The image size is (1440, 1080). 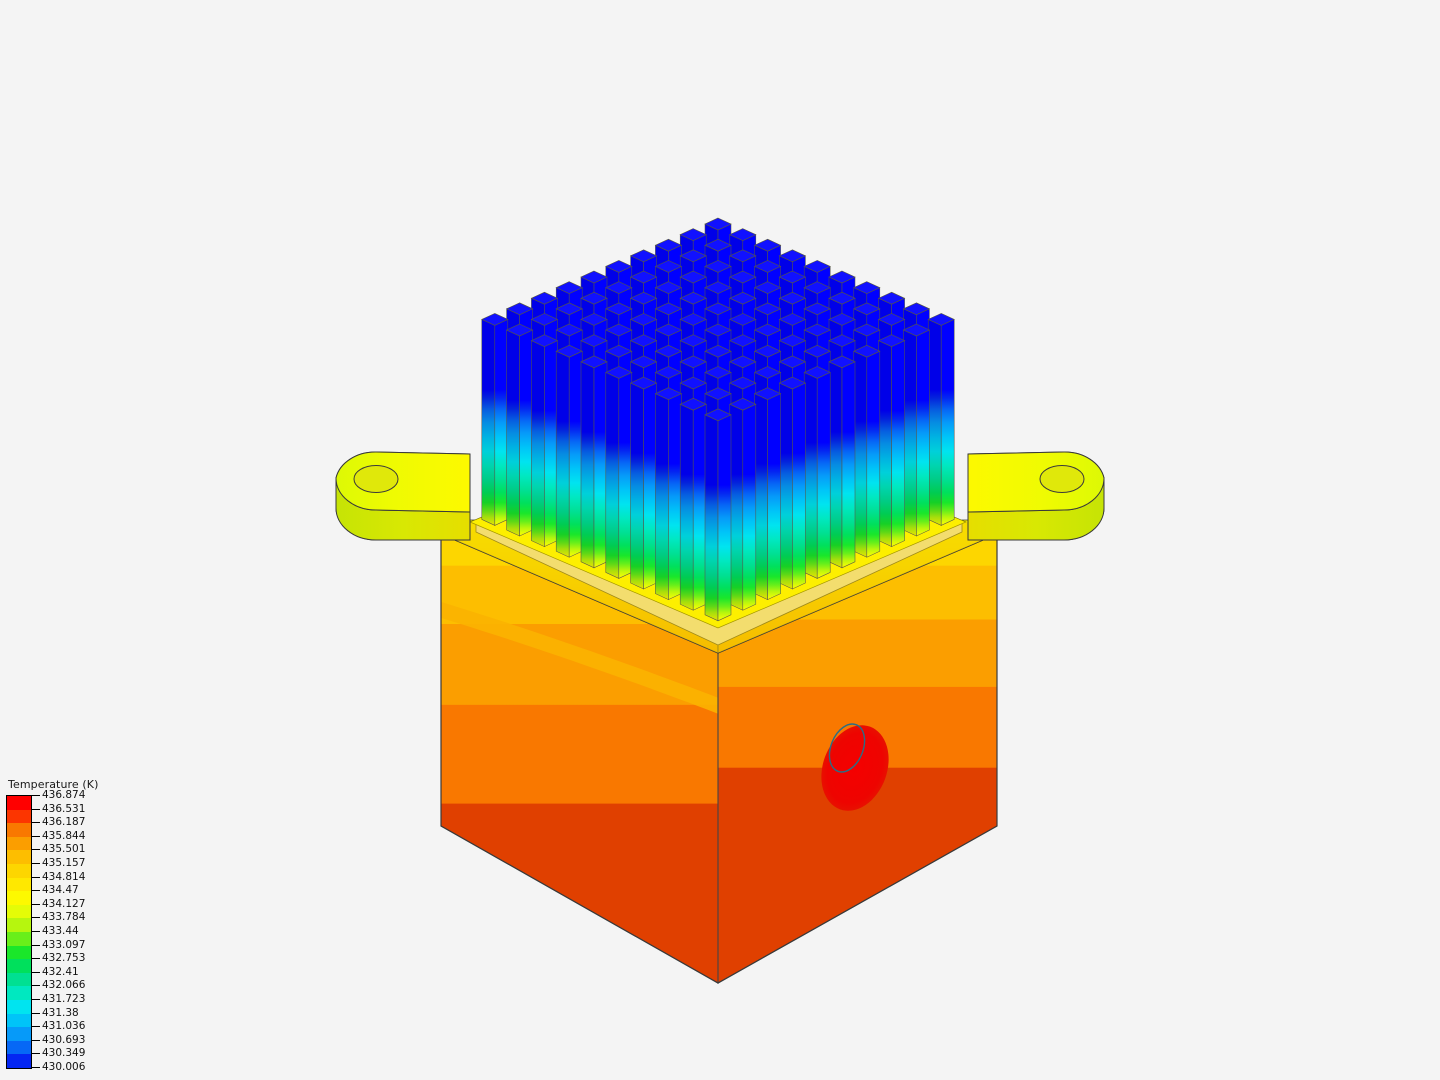 I want to click on block-contours-right, so click(x=855, y=767).